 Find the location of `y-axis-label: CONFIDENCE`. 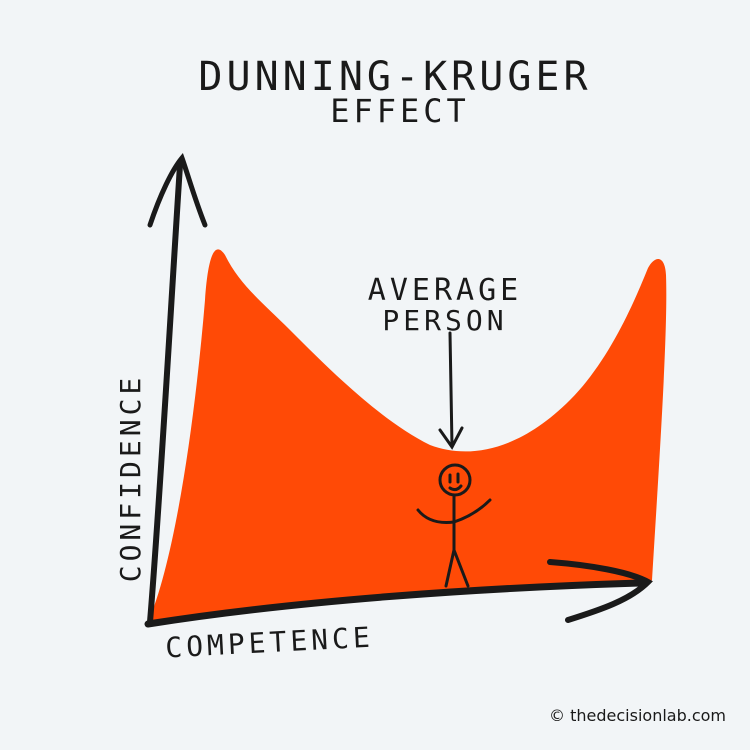

y-axis-label: CONFIDENCE is located at coordinates (130, 478).